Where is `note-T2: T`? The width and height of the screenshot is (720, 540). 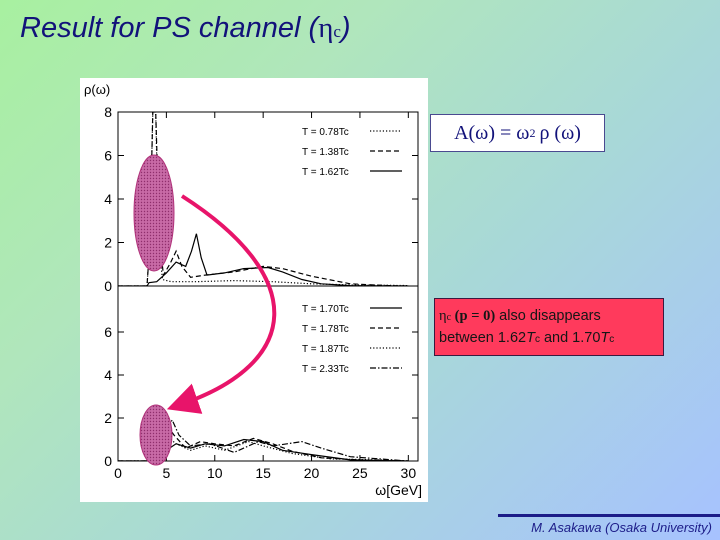
note-T2: T is located at coordinates (605, 338).